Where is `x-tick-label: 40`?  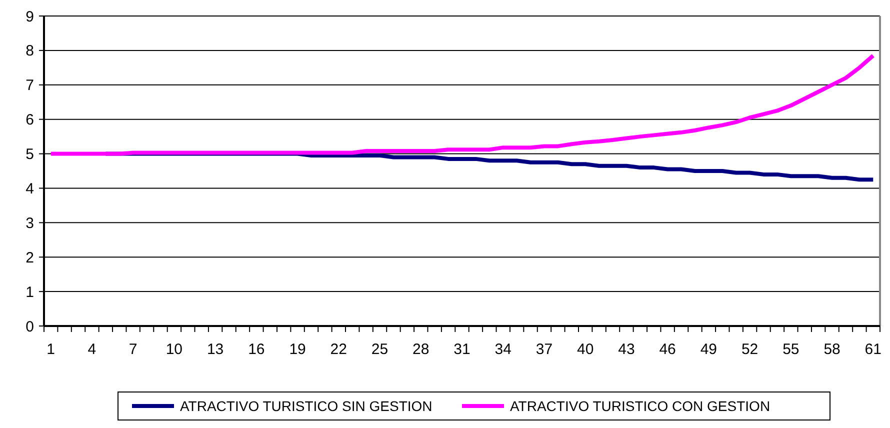 x-tick-label: 40 is located at coordinates (585, 349).